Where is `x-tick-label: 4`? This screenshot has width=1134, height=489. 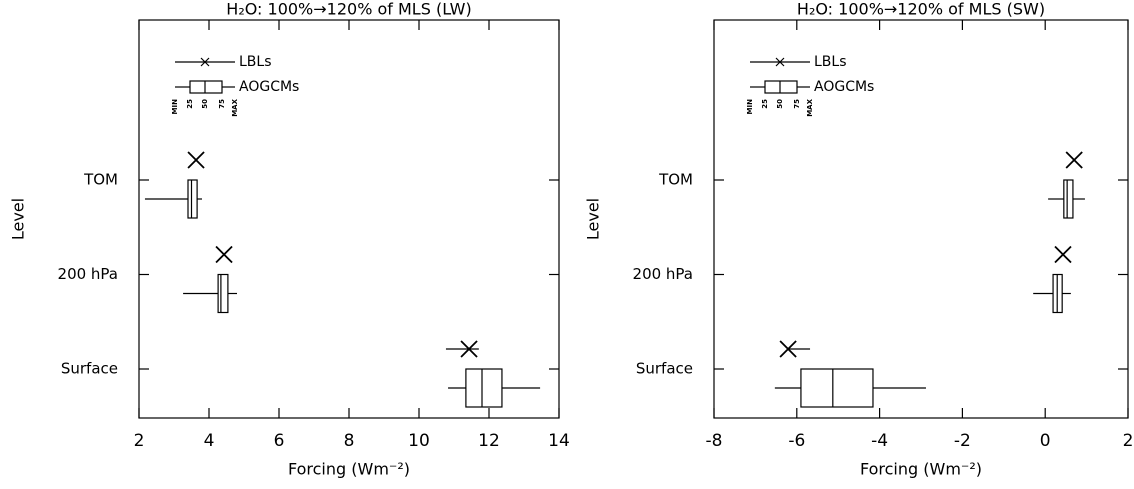
x-tick-label: 4 is located at coordinates (209, 441).